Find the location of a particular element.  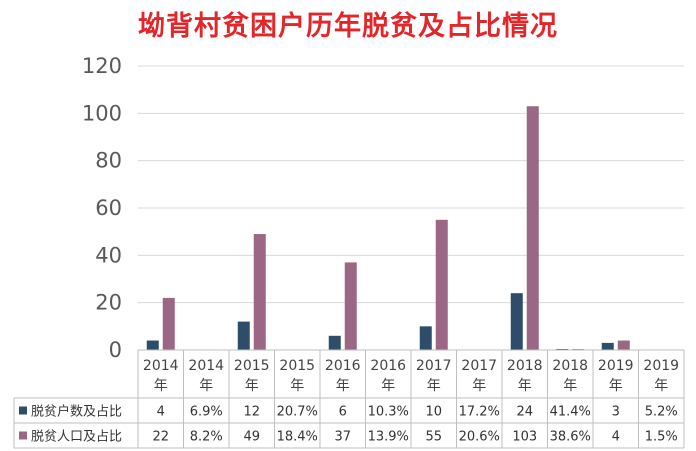

data-label: 6.9% is located at coordinates (206, 412).